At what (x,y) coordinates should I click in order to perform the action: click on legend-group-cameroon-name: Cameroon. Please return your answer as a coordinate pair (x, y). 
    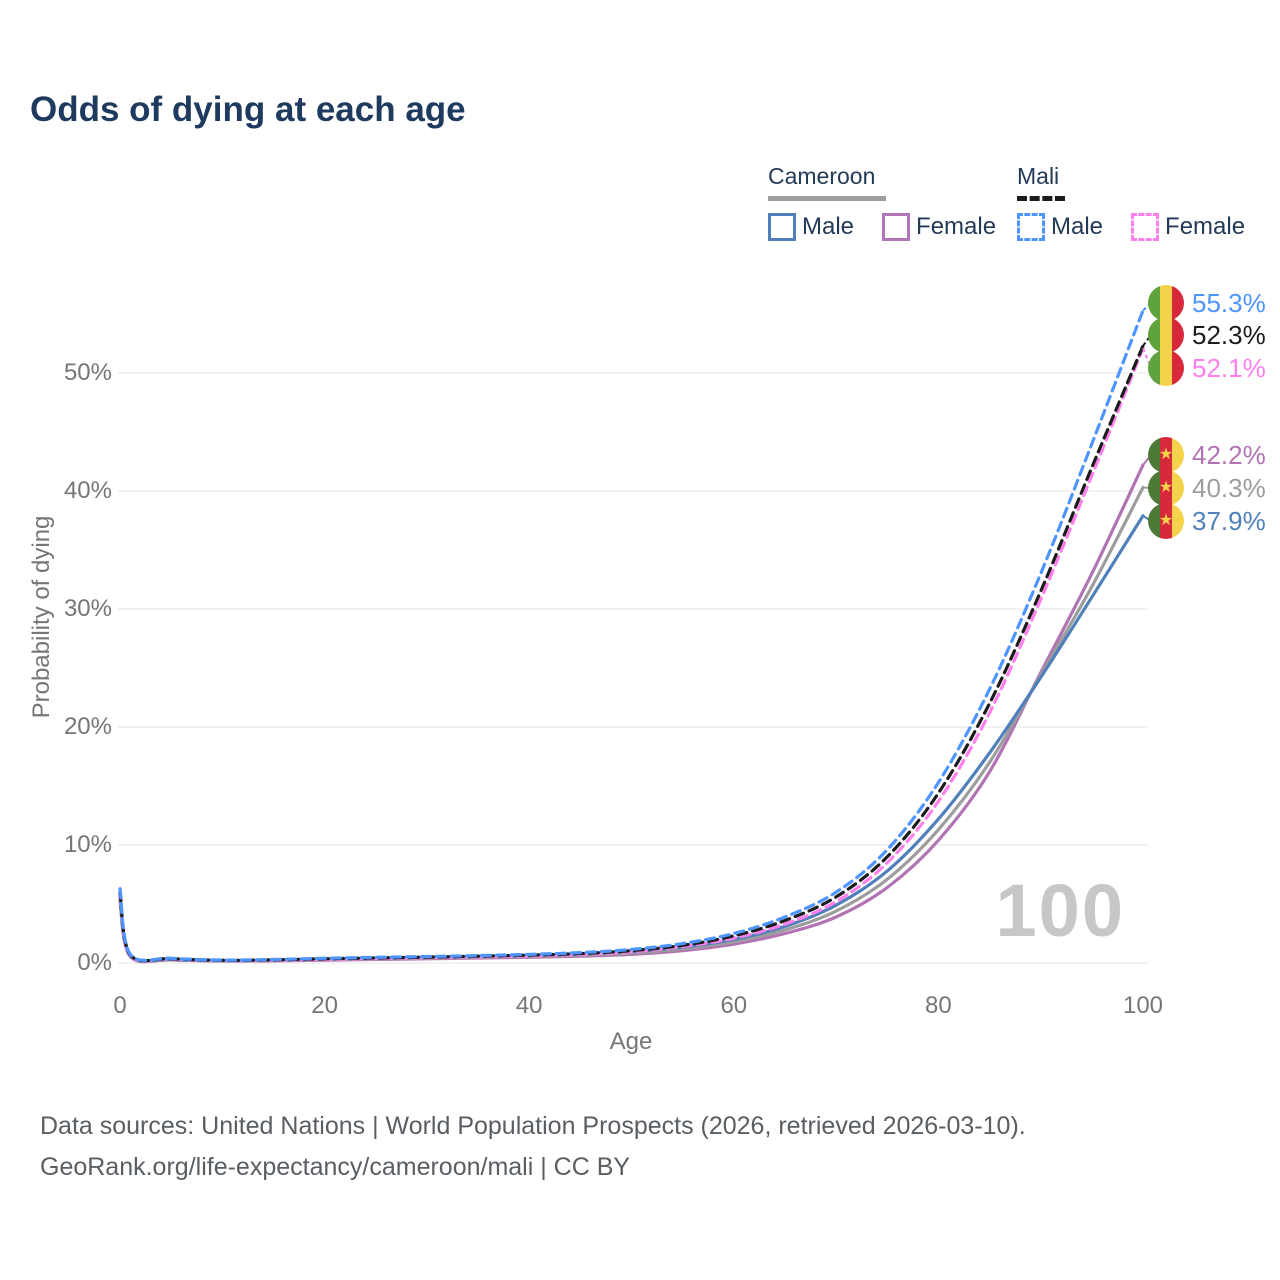
    Looking at the image, I should click on (822, 176).